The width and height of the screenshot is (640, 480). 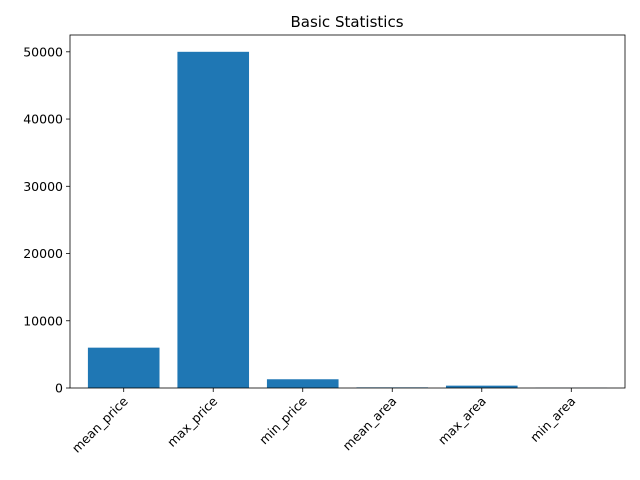 I want to click on y-axis: 0 10000 20000 30000 40000 50000, so click(x=46, y=220).